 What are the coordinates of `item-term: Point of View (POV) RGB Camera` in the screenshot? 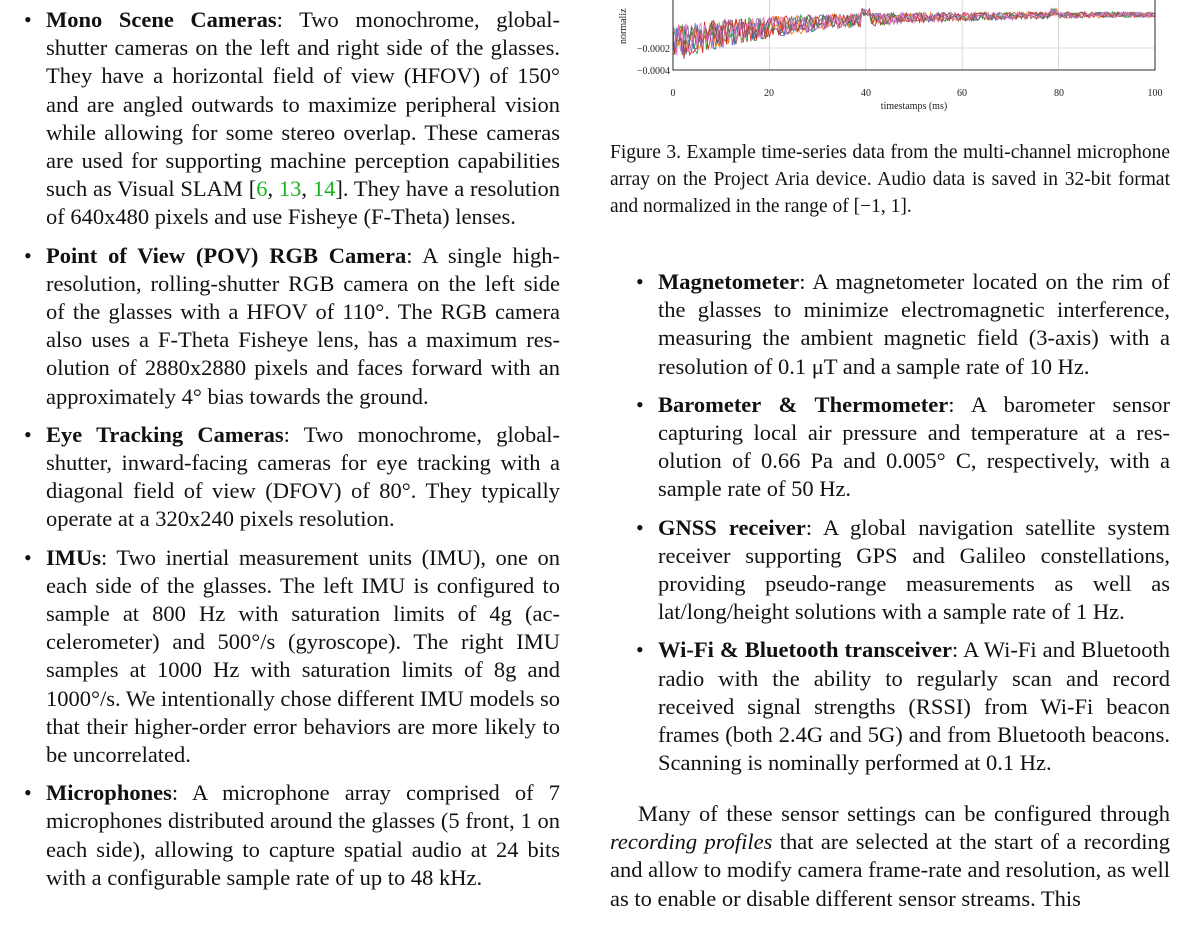 It's located at (226, 255).